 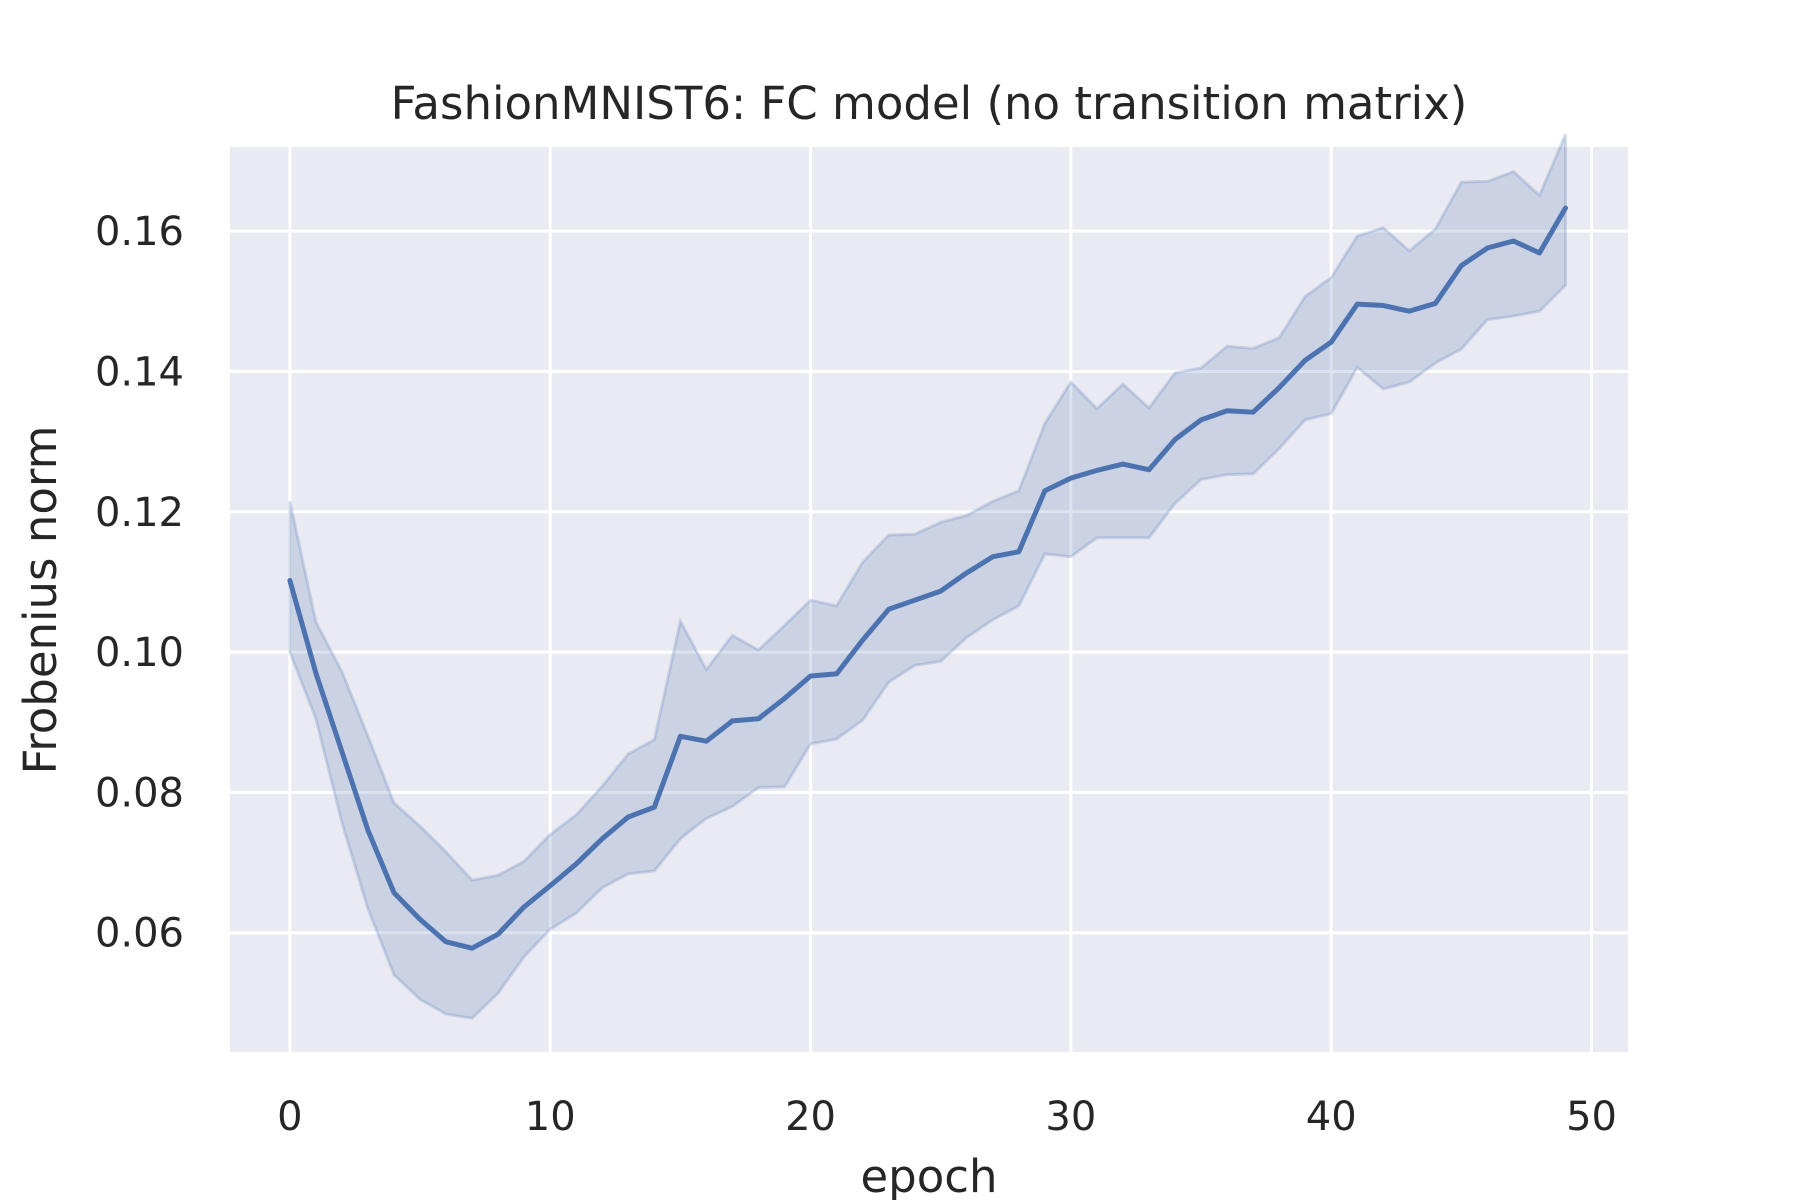 What do you see at coordinates (139, 793) in the screenshot?
I see `y-tick-label: 0.08` at bounding box center [139, 793].